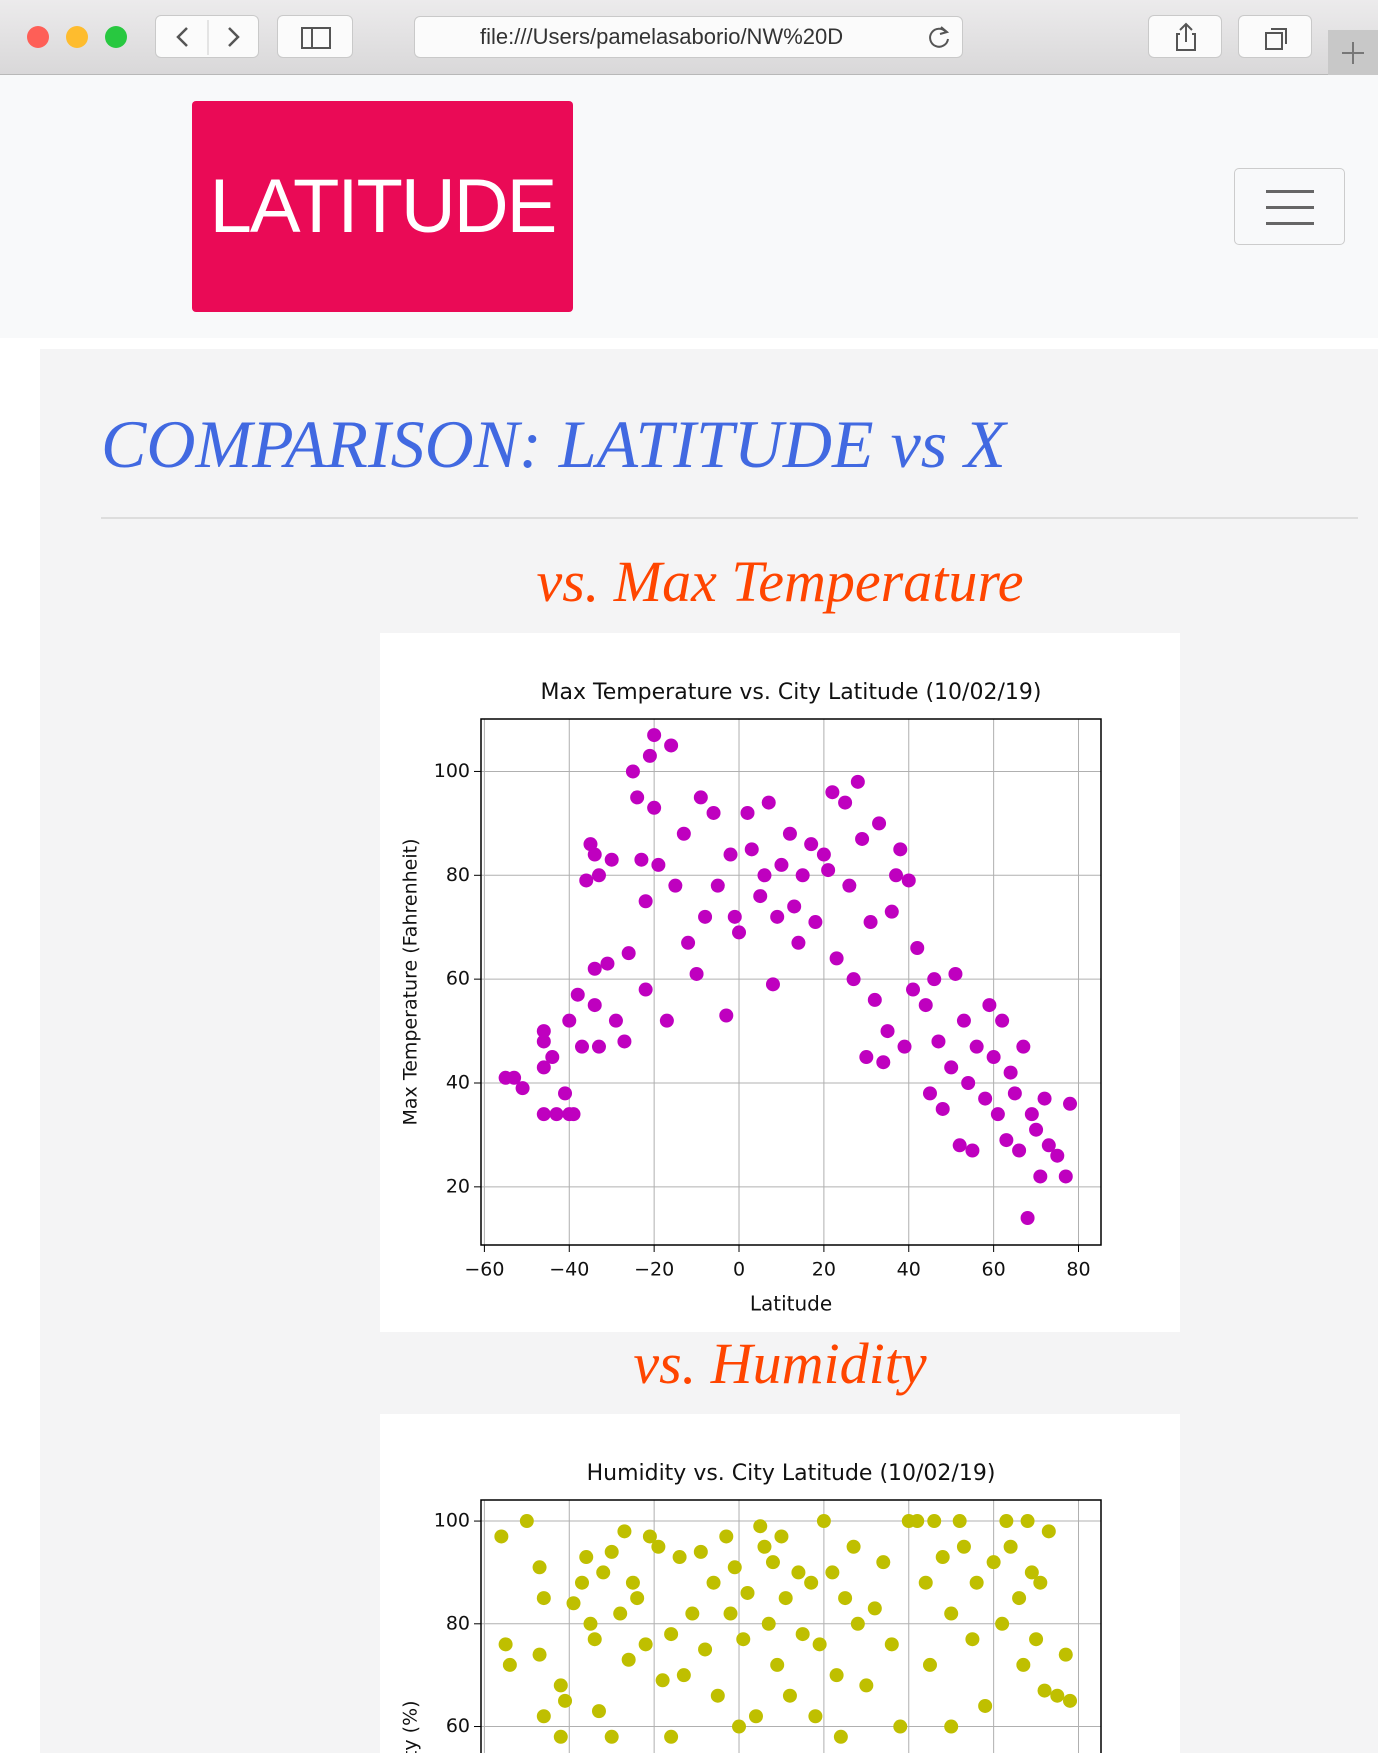 The height and width of the screenshot is (1753, 1378). What do you see at coordinates (38, 37) in the screenshot?
I see `close-button` at bounding box center [38, 37].